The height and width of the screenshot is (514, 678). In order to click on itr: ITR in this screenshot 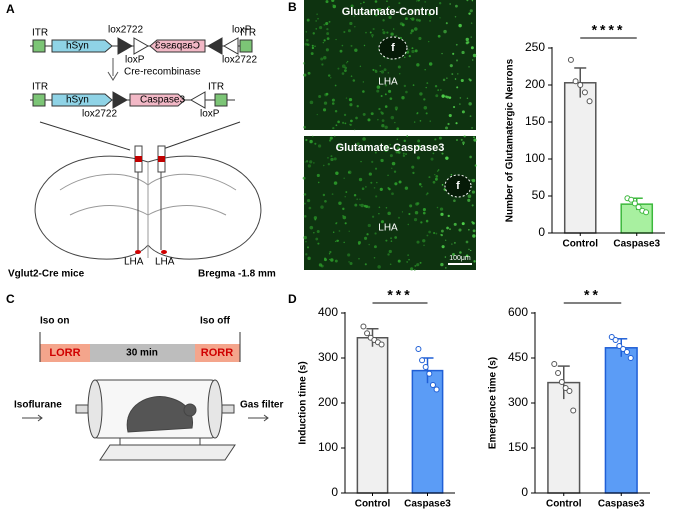, I will do `click(216, 87)`.